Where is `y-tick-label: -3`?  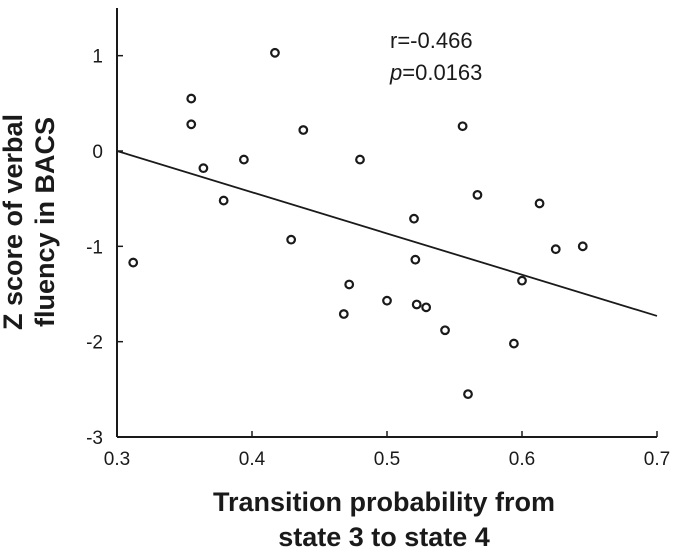
y-tick-label: -3 is located at coordinates (94, 438).